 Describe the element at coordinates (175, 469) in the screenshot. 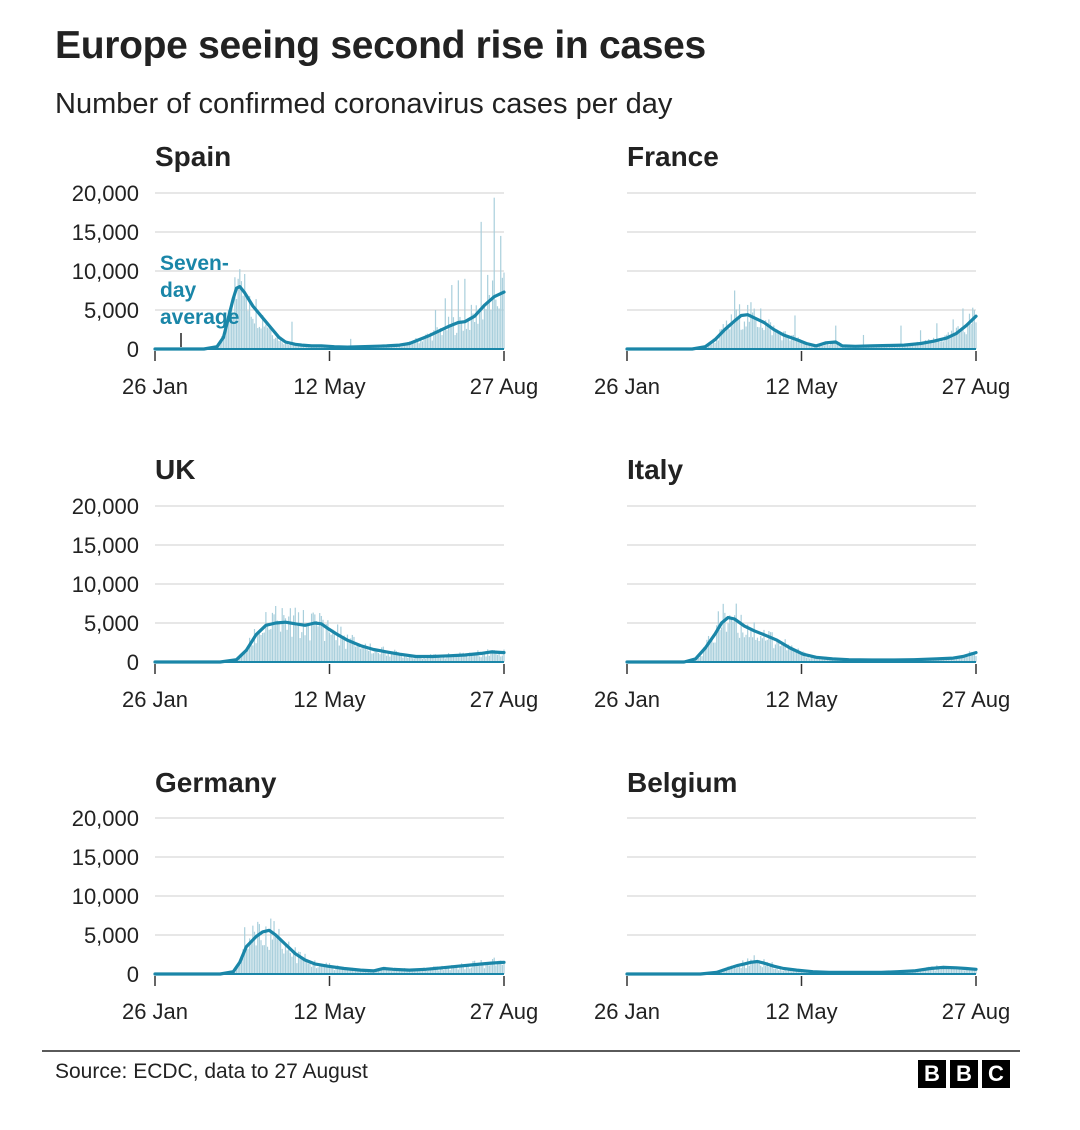

I see `panel-title: UK` at that location.